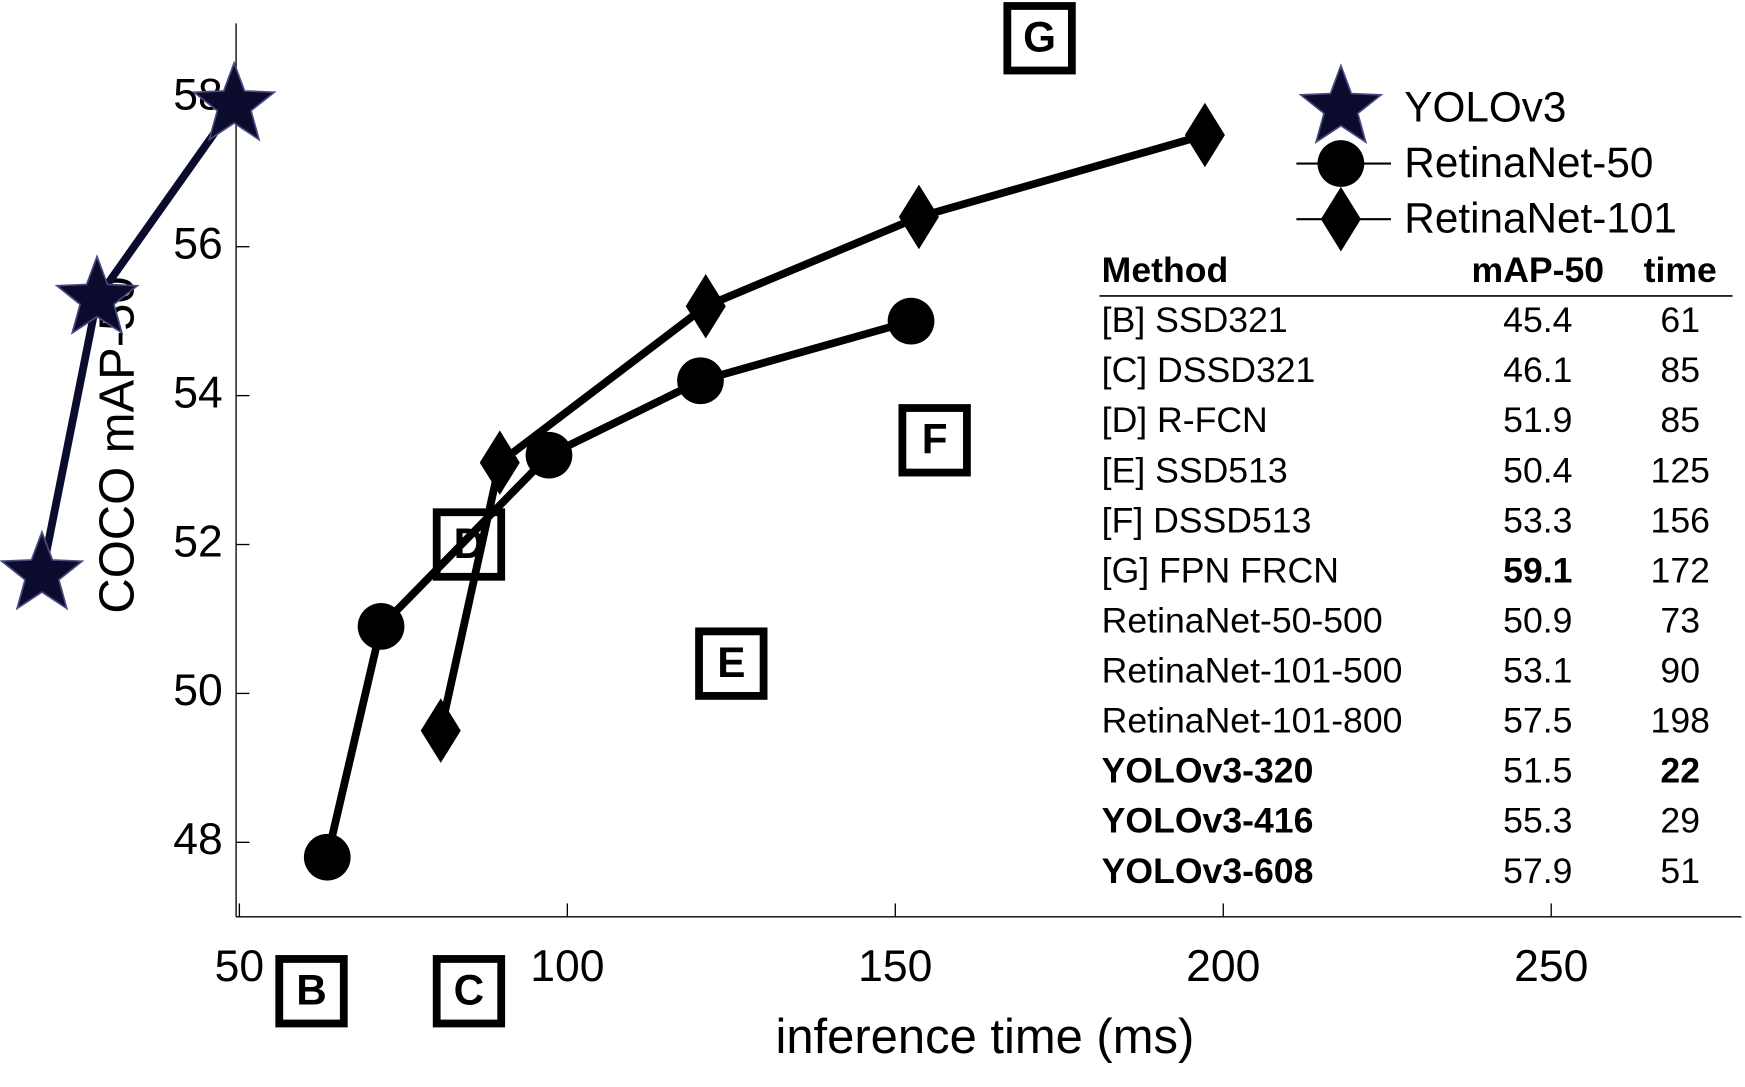  What do you see at coordinates (1537, 721) in the screenshot?
I see `table-cell: 57.5` at bounding box center [1537, 721].